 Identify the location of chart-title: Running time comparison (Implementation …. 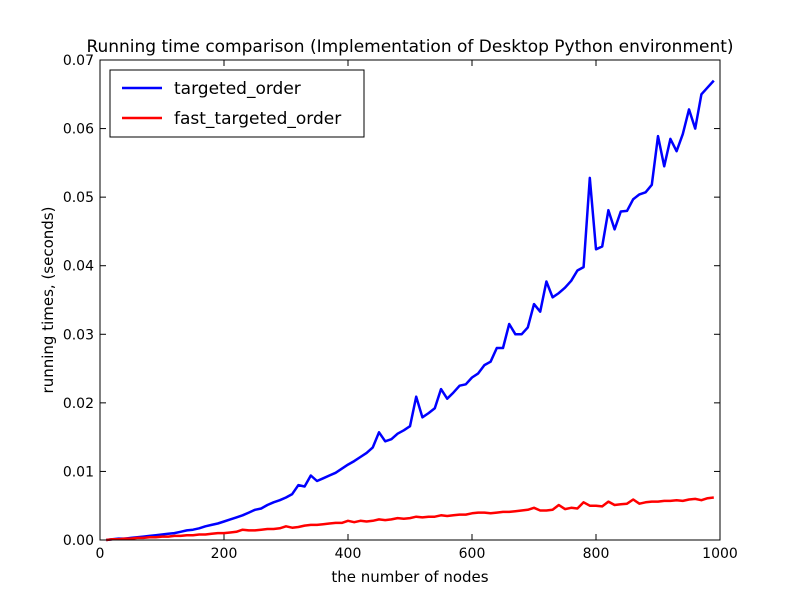
(409, 47).